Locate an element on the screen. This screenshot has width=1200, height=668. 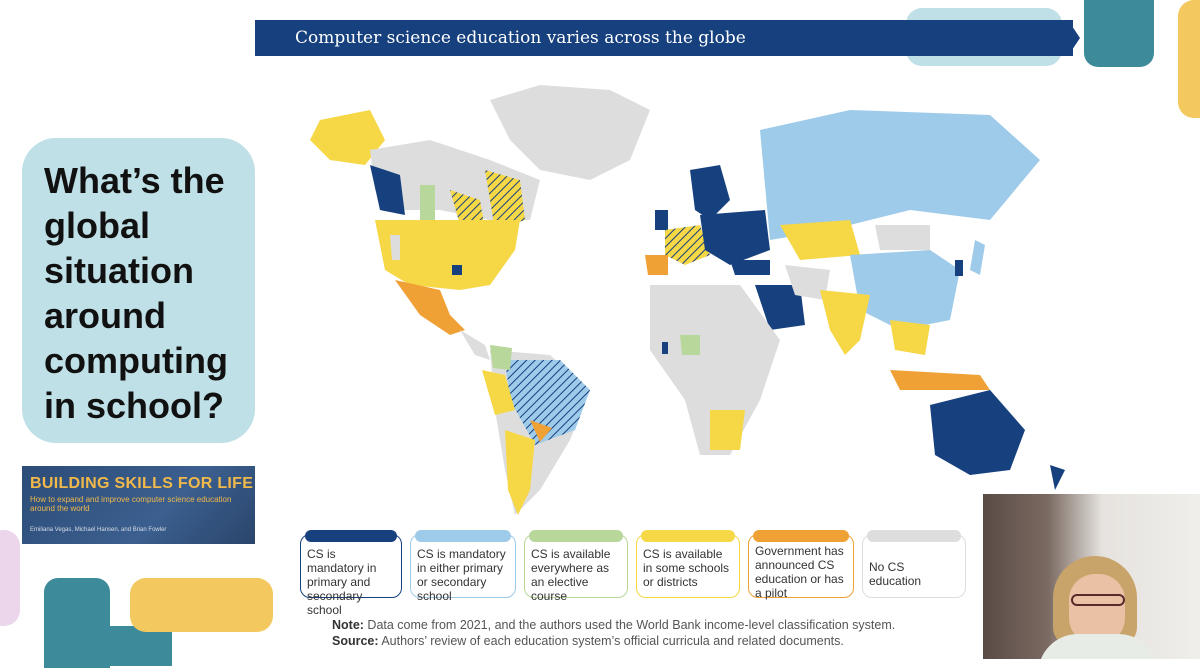
region-spain is located at coordinates (656, 265).